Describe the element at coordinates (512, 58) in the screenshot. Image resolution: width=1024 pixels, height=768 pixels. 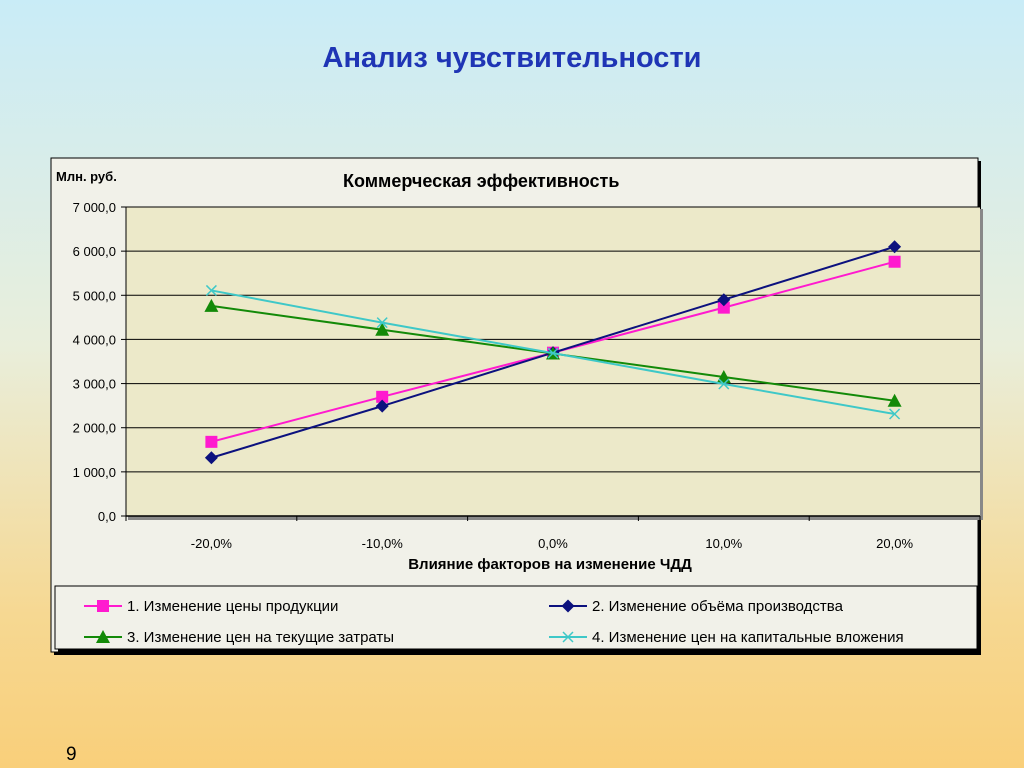
I see `slide-title: Анализ чувствительности` at that location.